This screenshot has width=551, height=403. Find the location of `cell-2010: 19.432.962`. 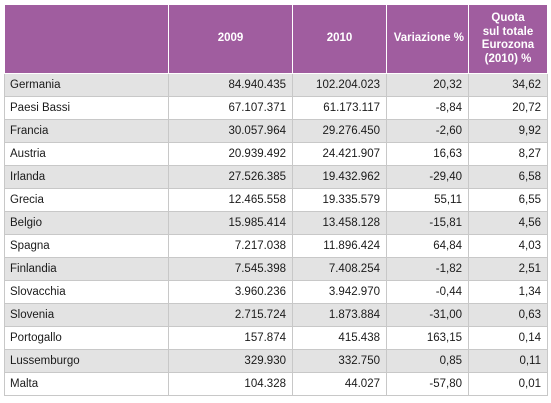

cell-2010: 19.432.962 is located at coordinates (339, 177).